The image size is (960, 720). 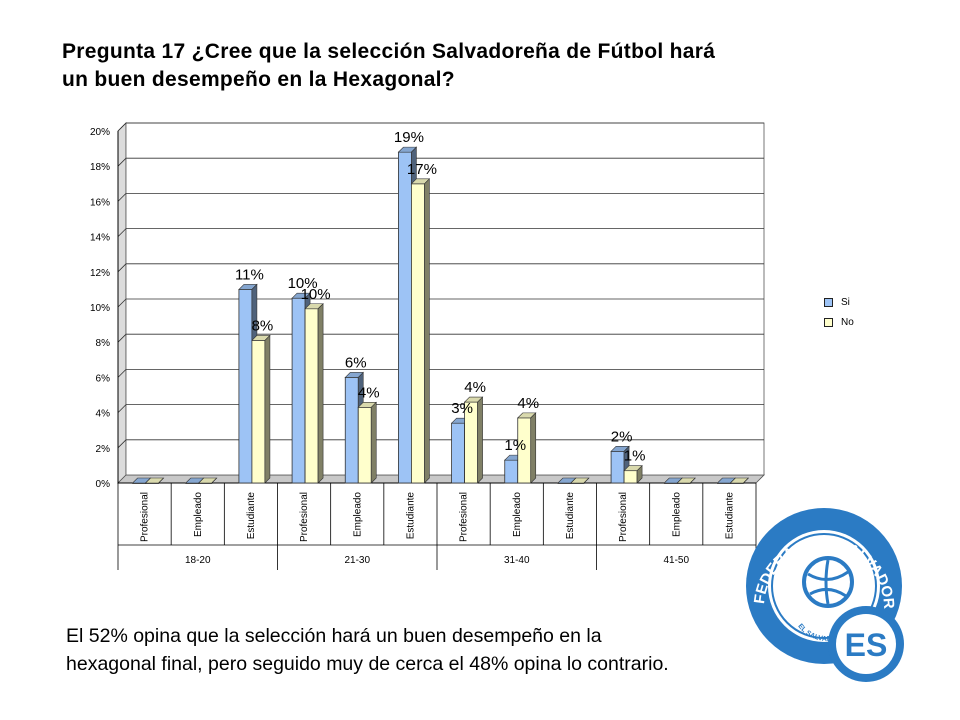 I want to click on legend-item-no: No, so click(x=839, y=322).